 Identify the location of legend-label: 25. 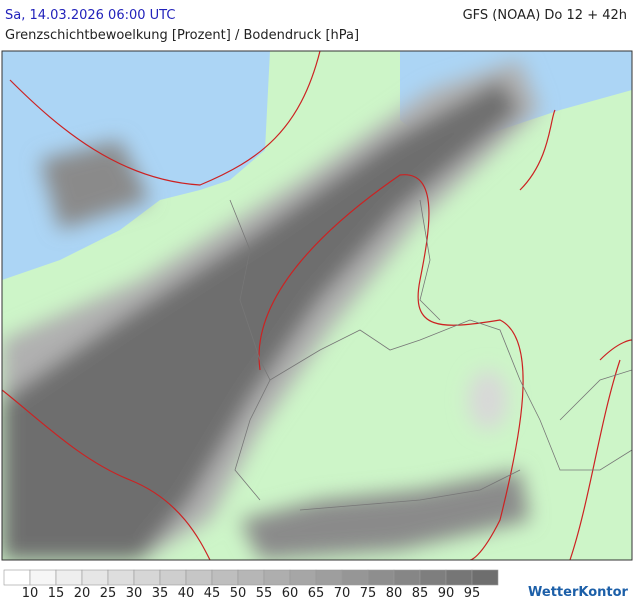
(108, 593).